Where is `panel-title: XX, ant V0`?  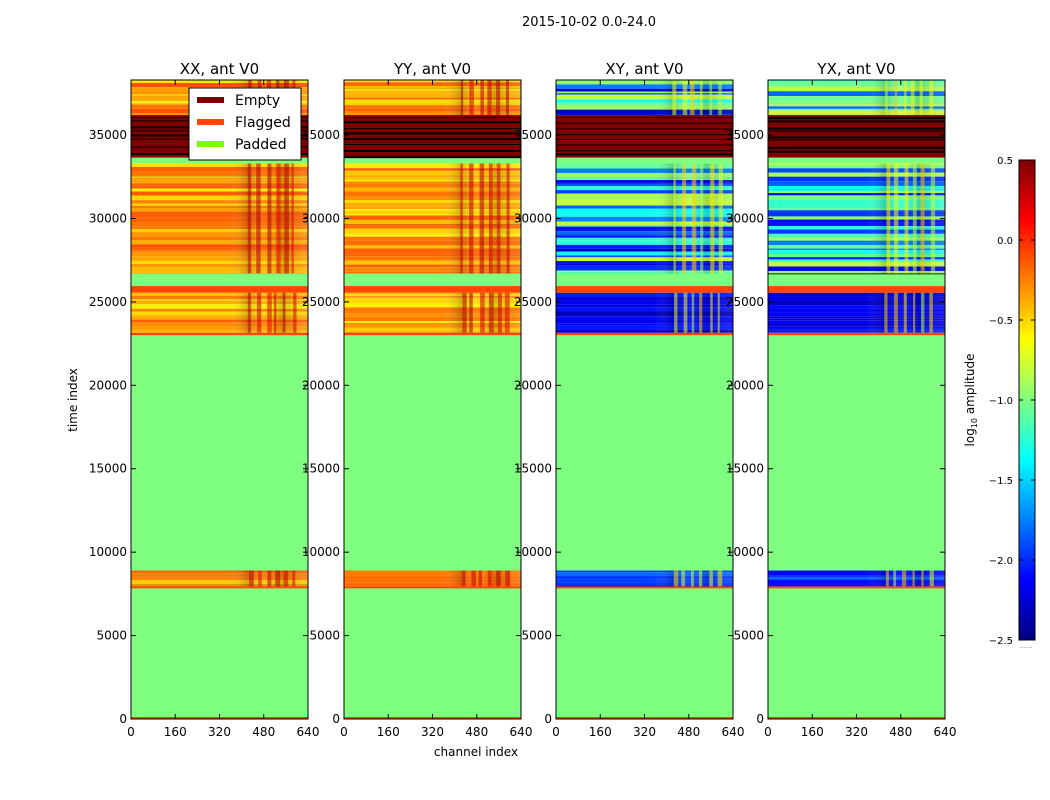 panel-title: XX, ant V0 is located at coordinates (219, 69).